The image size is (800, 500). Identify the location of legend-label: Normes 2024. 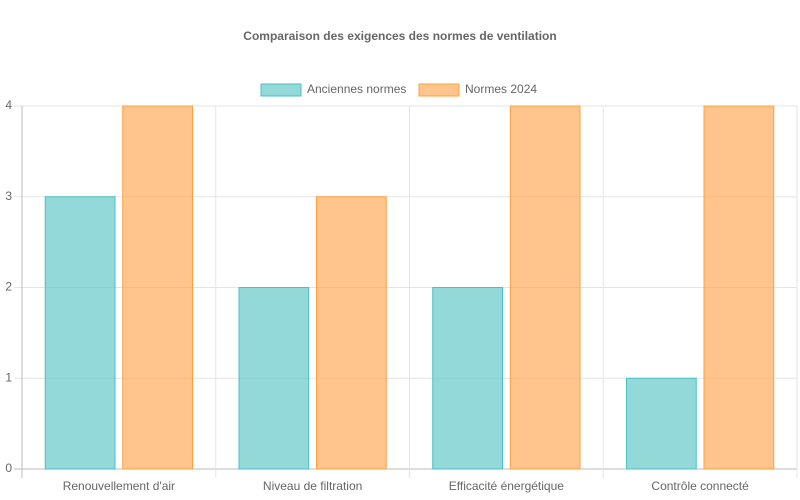
(501, 89).